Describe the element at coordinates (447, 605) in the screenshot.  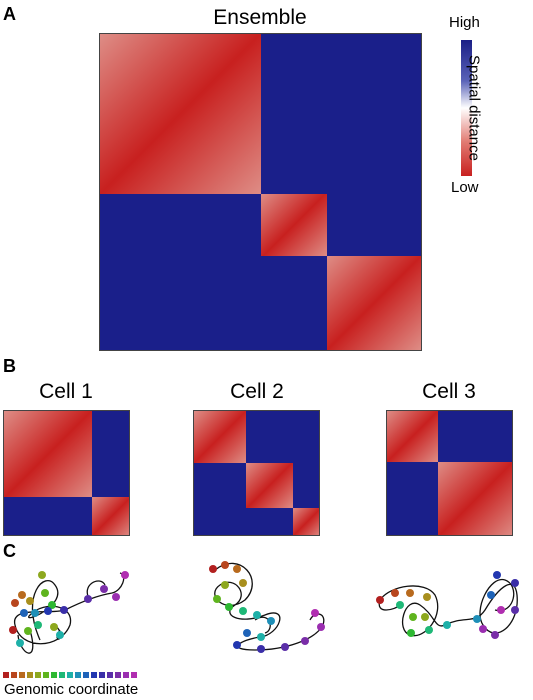
I see `cell-3-chromatin-trajectory` at that location.